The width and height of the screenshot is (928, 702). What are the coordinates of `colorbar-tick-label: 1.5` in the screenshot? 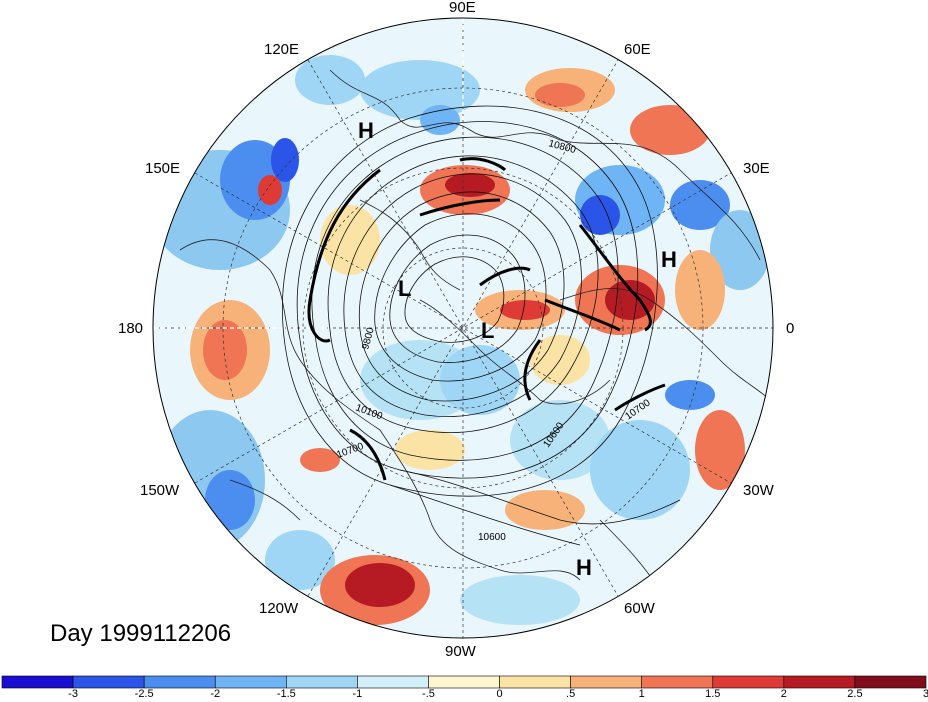 It's located at (713, 694).